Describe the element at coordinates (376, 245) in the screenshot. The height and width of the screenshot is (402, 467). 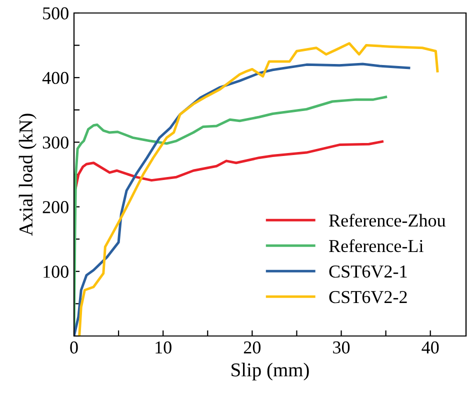
I see `legend-label: Reference-Li` at that location.